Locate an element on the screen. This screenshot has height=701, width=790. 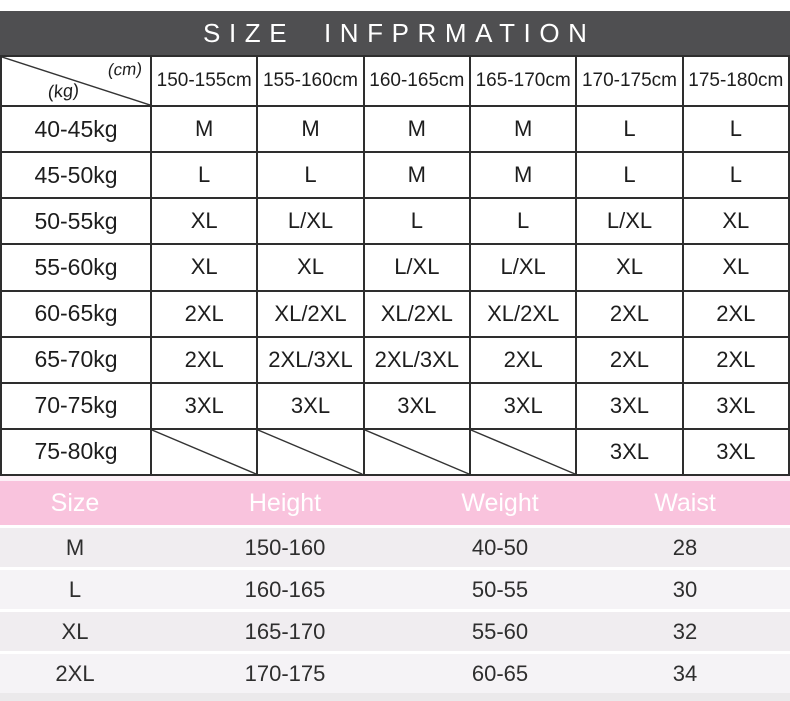
measurement-cell: XL is located at coordinates (75, 631).